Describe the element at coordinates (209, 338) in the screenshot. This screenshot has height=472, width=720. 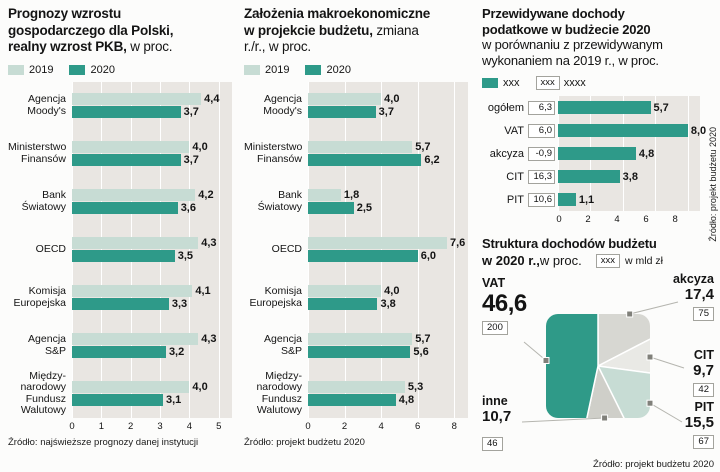
I see `bar-value: 4,3` at that location.